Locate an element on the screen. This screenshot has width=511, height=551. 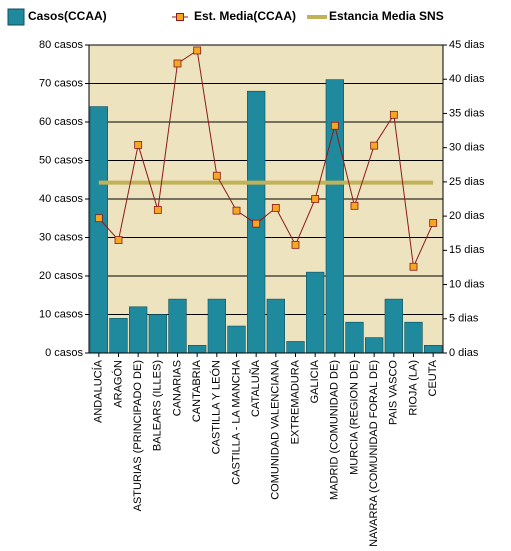
legend-label: Casos(CCAA) is located at coordinates (67, 16).